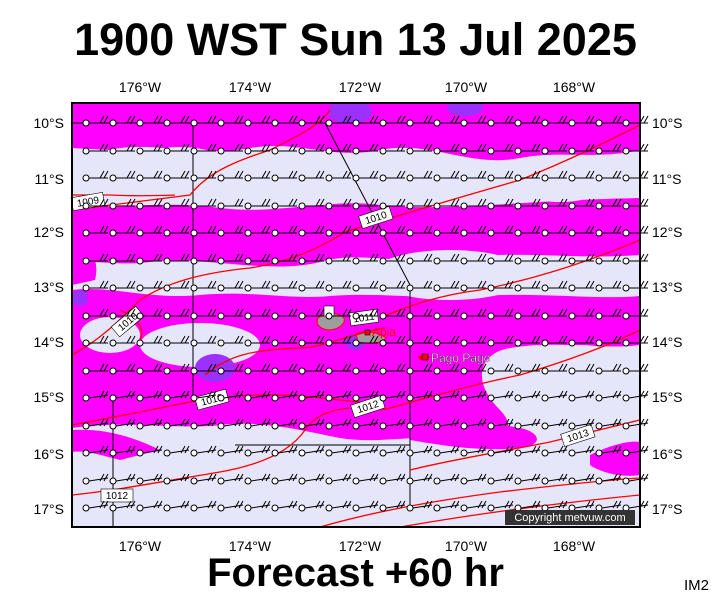 Image resolution: width=711 pixels, height=600 pixels. I want to click on svg-text: 10°S, so click(667, 123).